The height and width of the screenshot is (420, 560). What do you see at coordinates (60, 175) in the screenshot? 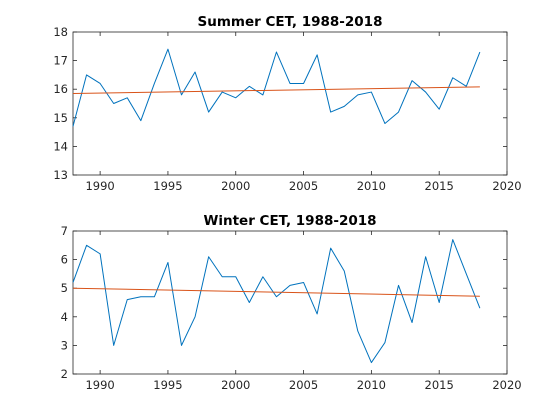
I see `summer-y-tick-label: 13` at bounding box center [60, 175].